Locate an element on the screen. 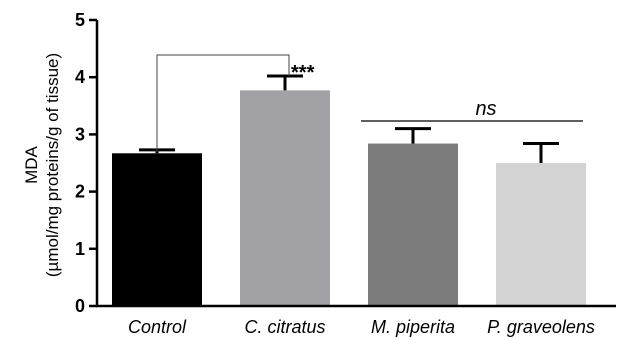 This screenshot has height=340, width=622. x-tick-label-2: M. piperita is located at coordinates (413, 327).